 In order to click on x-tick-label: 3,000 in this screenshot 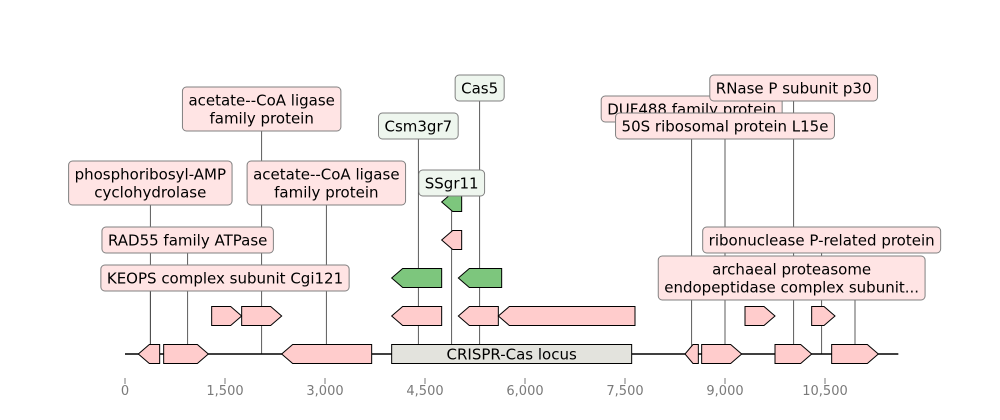, I will do `click(324, 391)`.